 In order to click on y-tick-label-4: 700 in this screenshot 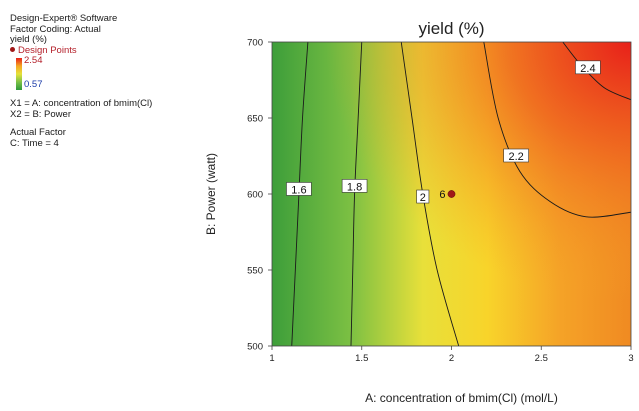, I will do `click(255, 43)`.